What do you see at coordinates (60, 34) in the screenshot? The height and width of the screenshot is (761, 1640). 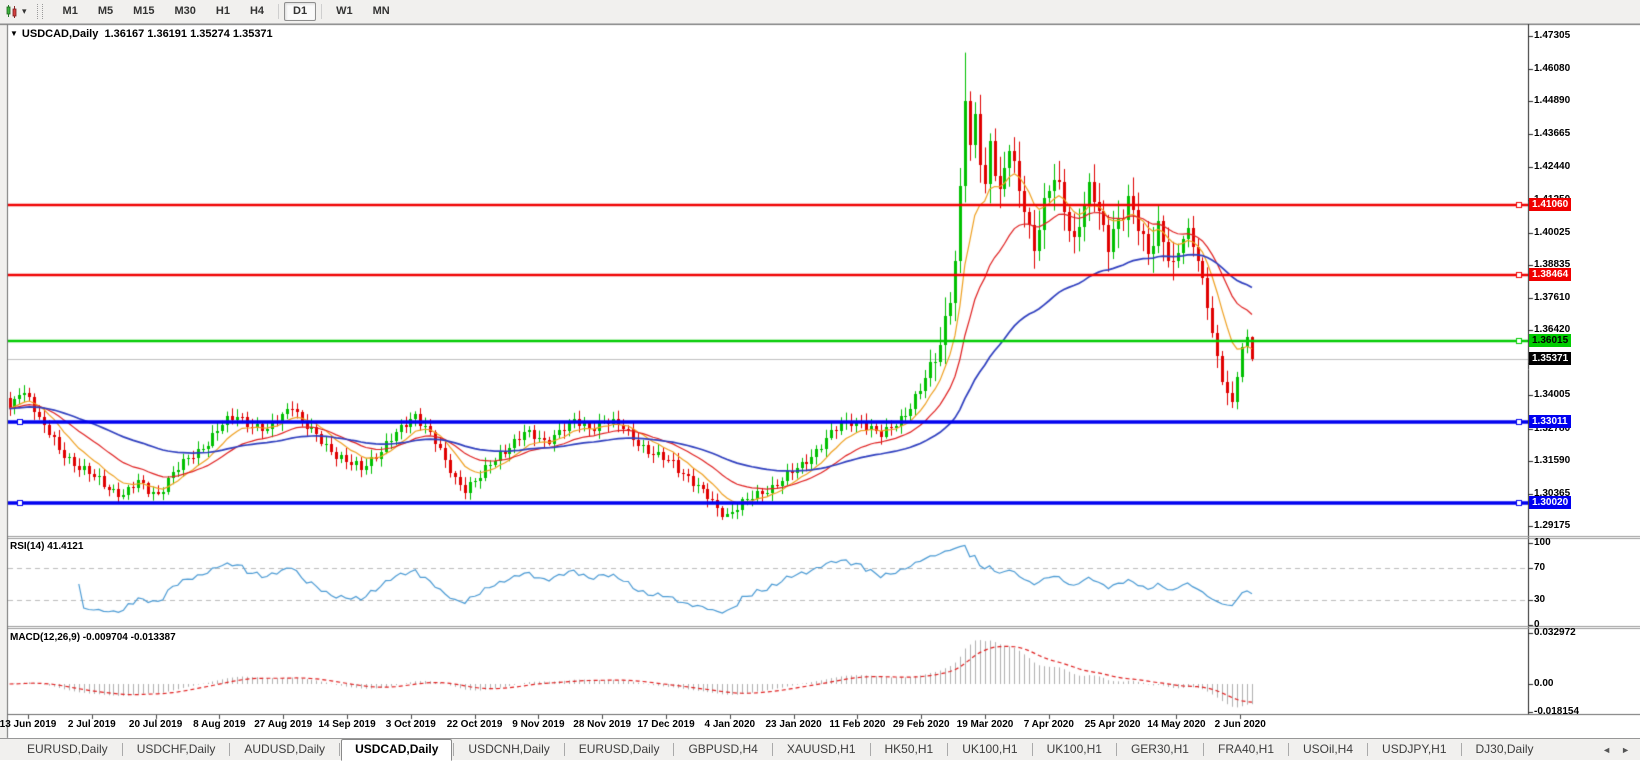 I see `symbol-period-label: USDCAD,Daily` at bounding box center [60, 34].